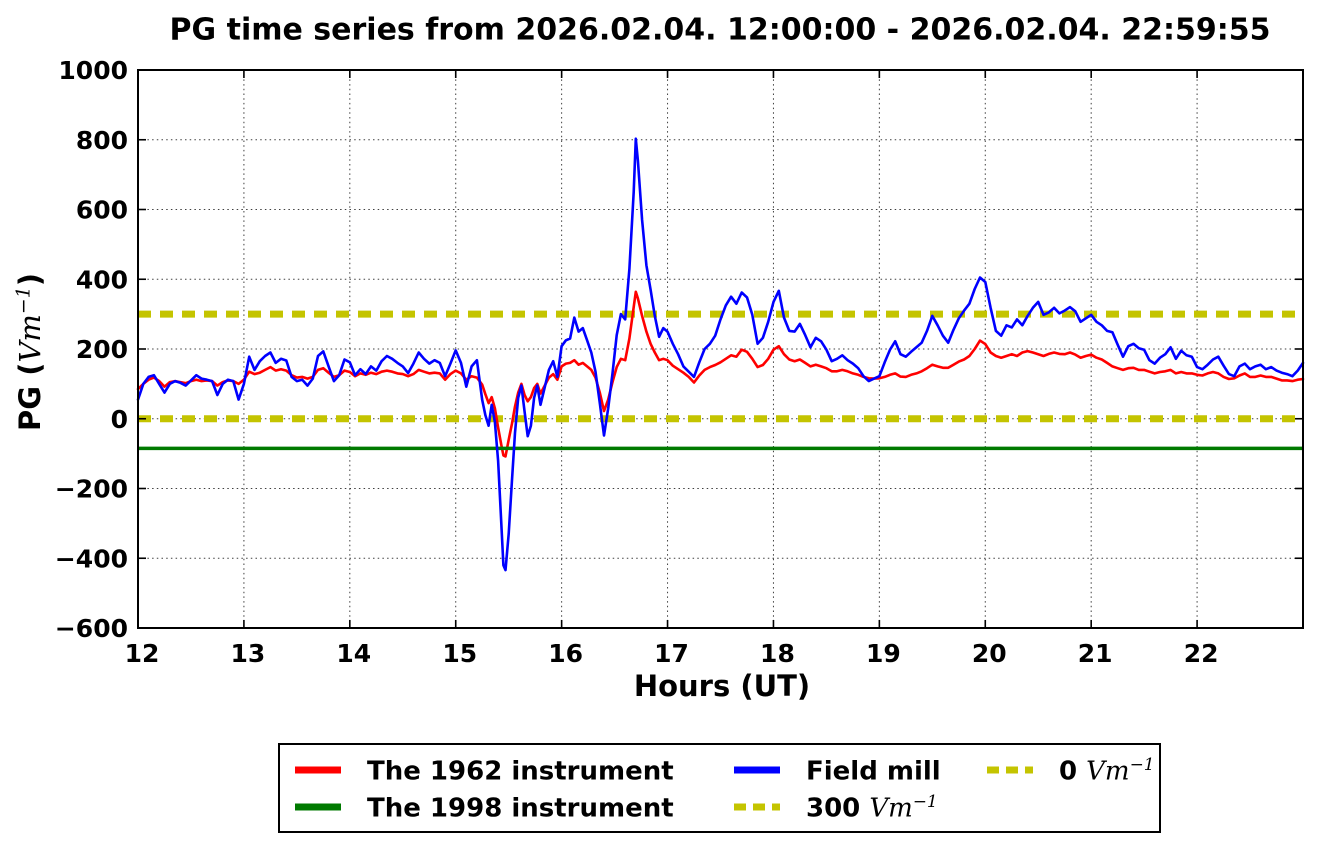 The height and width of the screenshot is (844, 1341). Describe the element at coordinates (520, 771) in the screenshot. I see `legend-label: The 1962 instrument` at that location.